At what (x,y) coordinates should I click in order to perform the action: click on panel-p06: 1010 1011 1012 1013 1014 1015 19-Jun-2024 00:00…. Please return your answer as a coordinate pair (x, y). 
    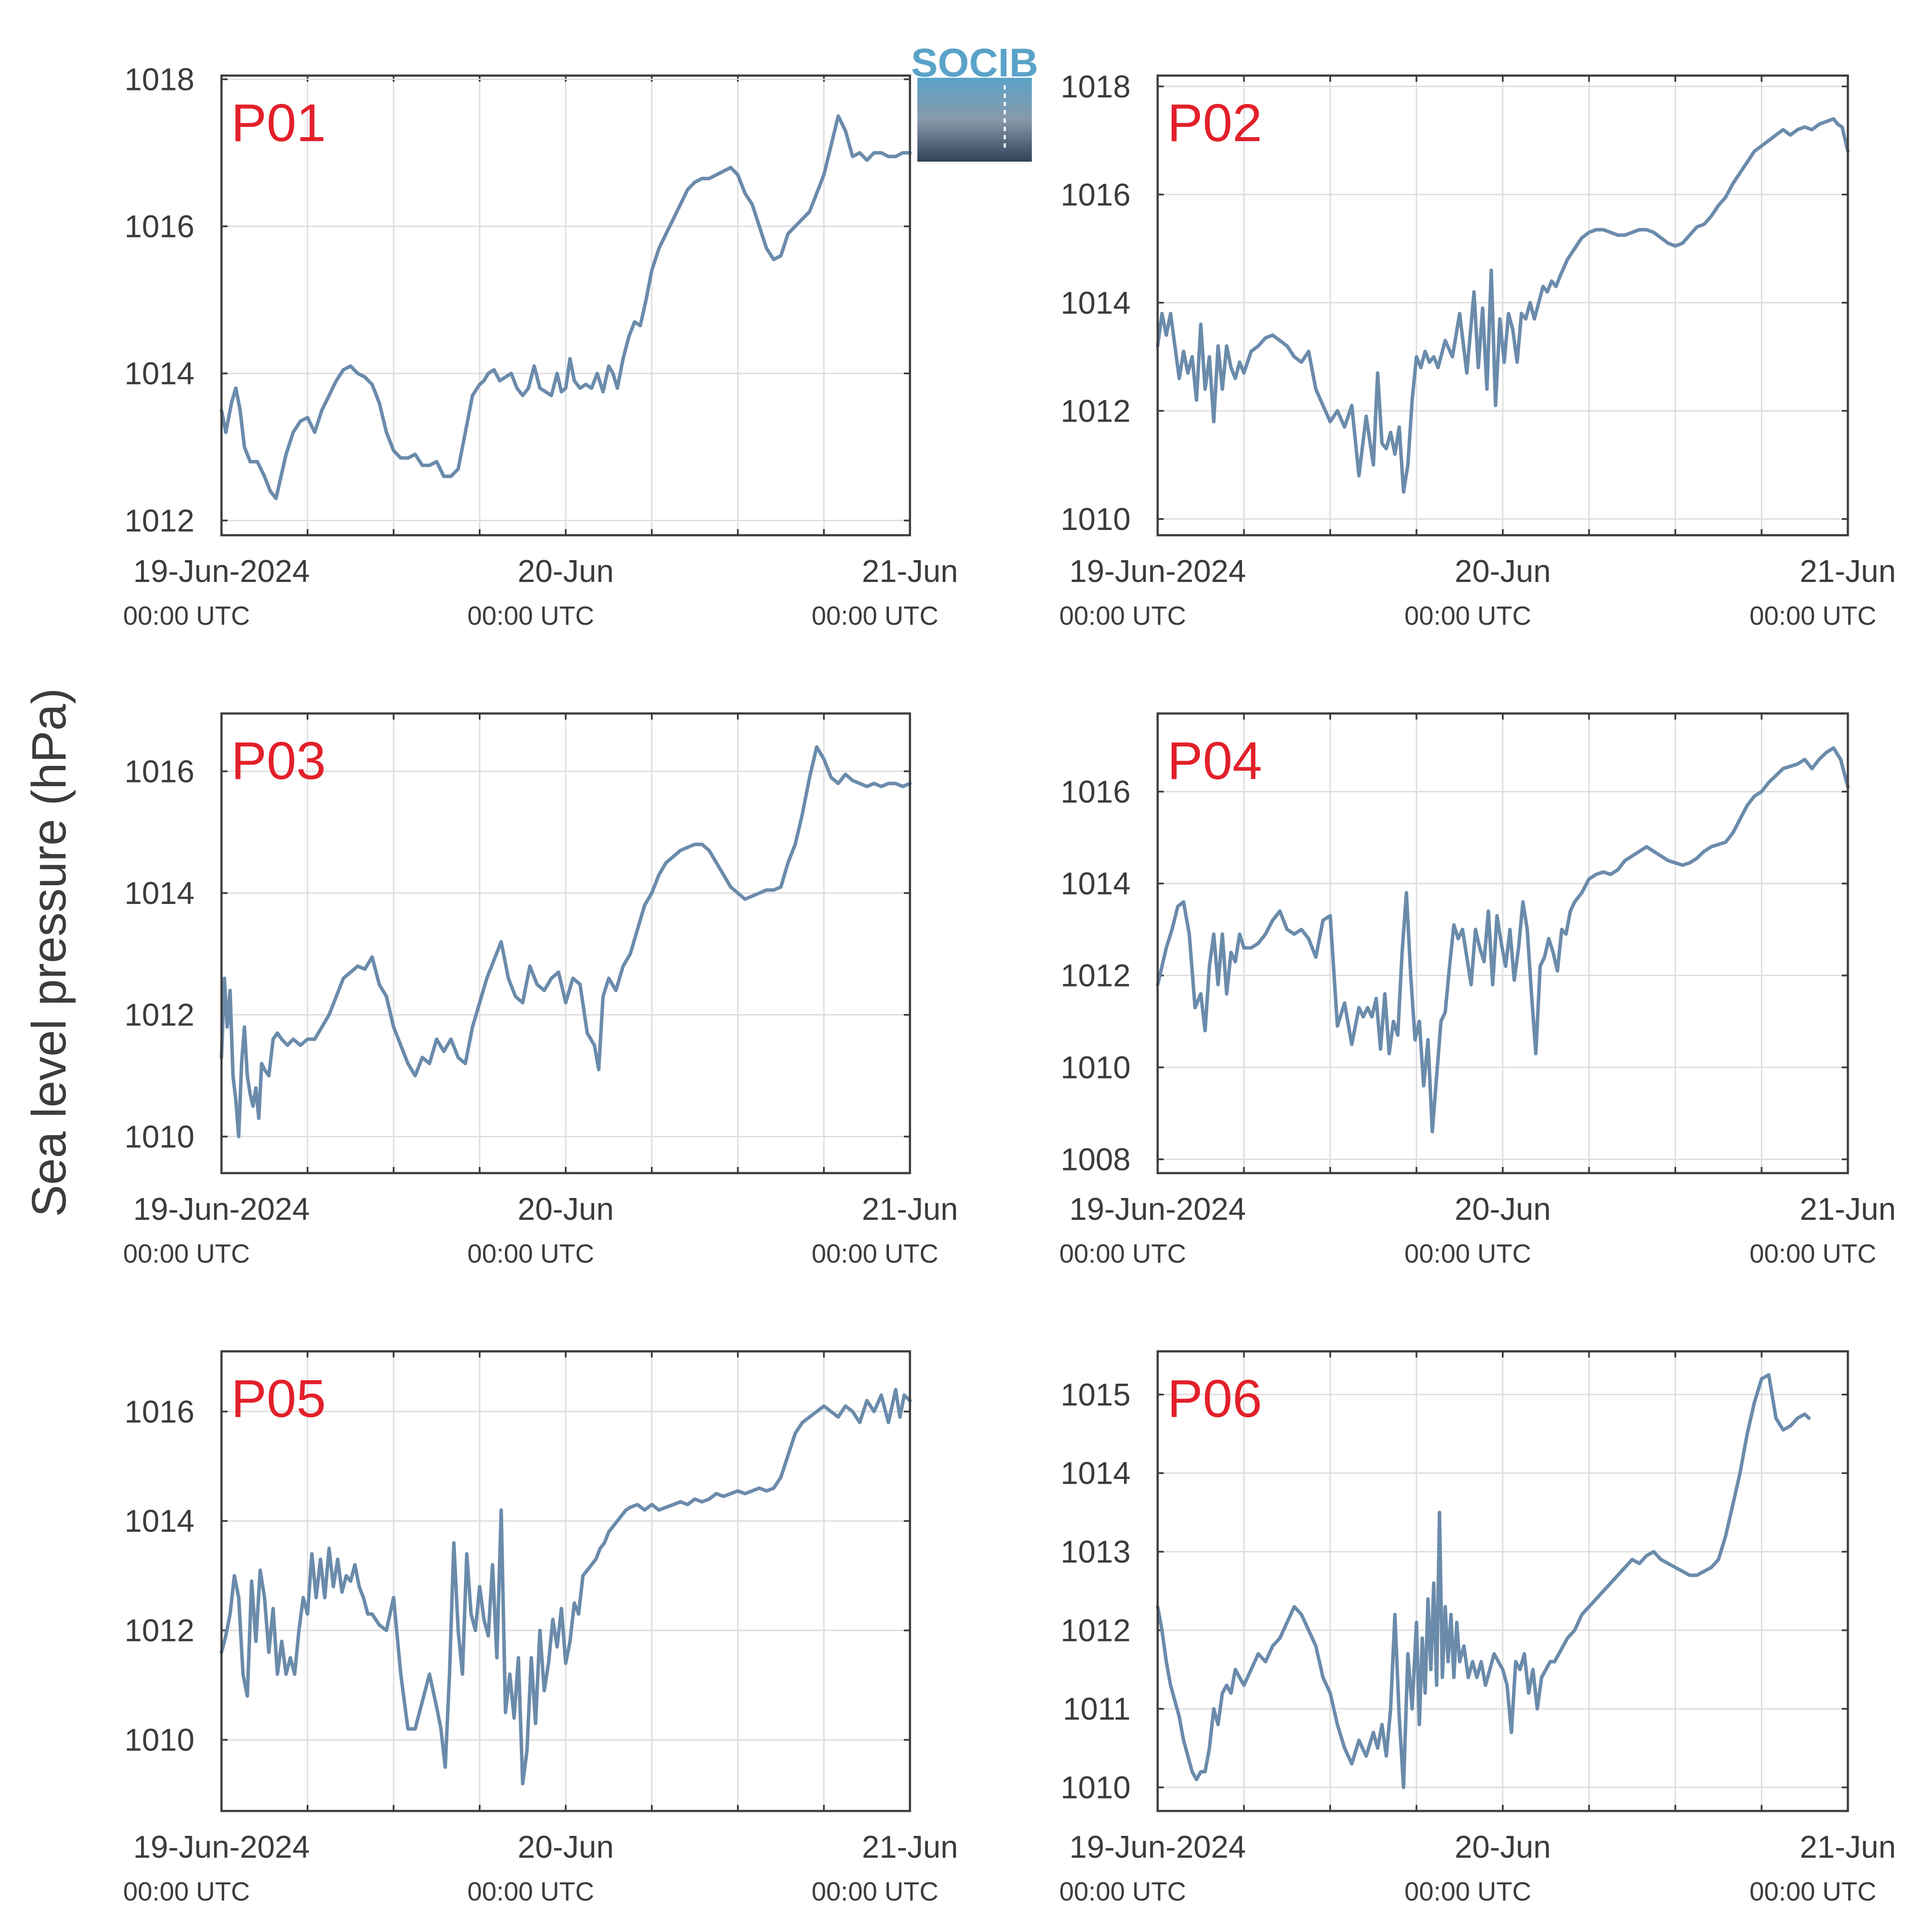
    Looking at the image, I should click on (1477, 1628).